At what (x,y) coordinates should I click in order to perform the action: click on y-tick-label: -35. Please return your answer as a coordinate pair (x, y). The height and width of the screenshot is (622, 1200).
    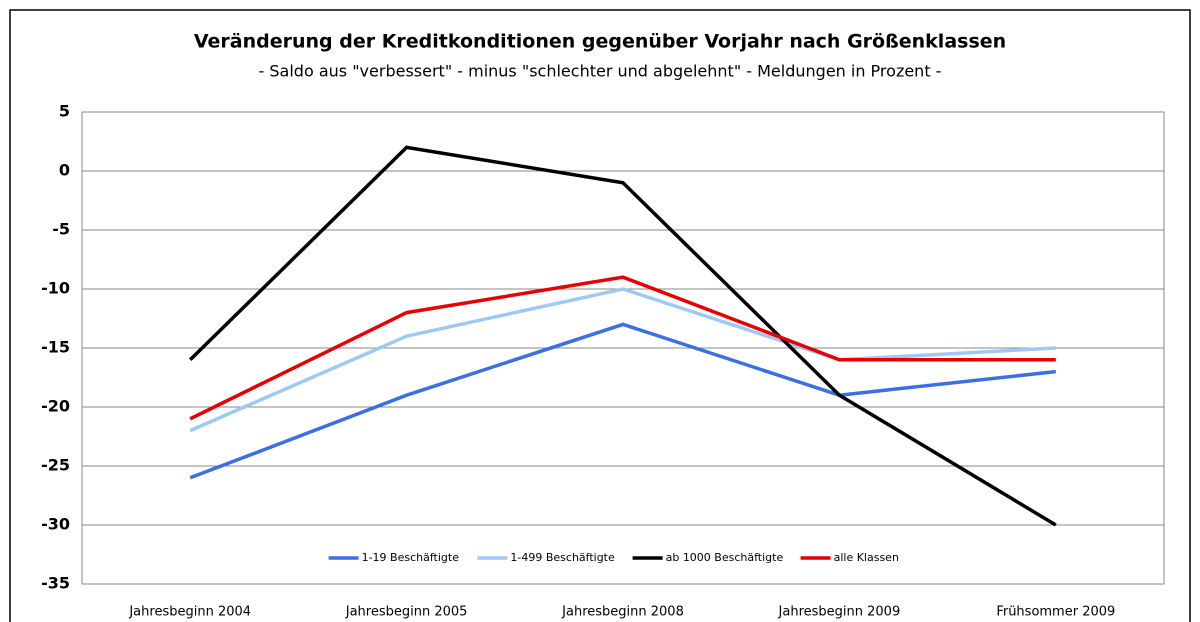
    Looking at the image, I should click on (55, 583).